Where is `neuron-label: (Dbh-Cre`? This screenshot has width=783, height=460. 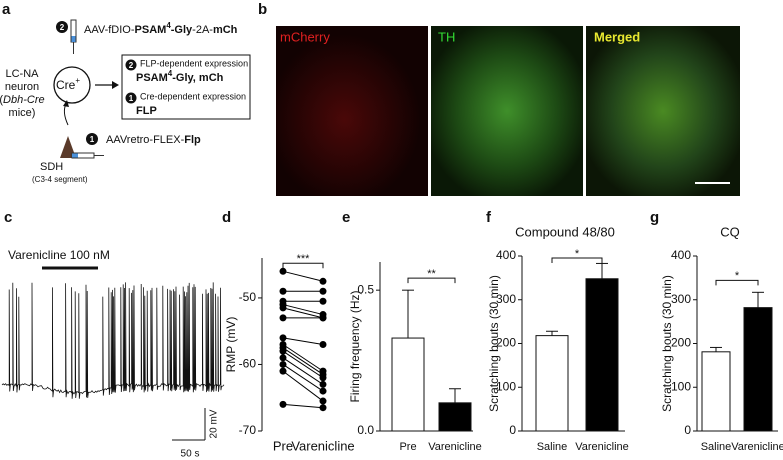 neuron-label: (Dbh-Cre is located at coordinates (22, 100).